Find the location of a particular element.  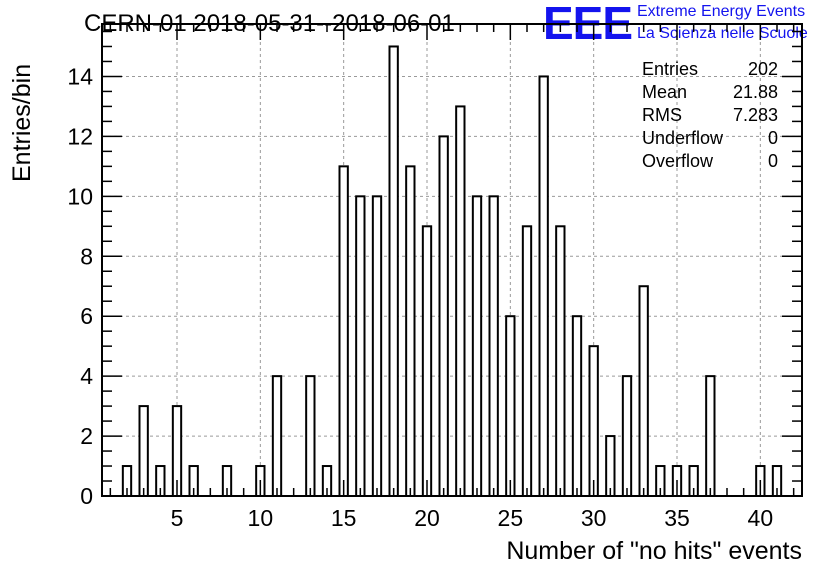

stats-label: Overflow is located at coordinates (678, 161).